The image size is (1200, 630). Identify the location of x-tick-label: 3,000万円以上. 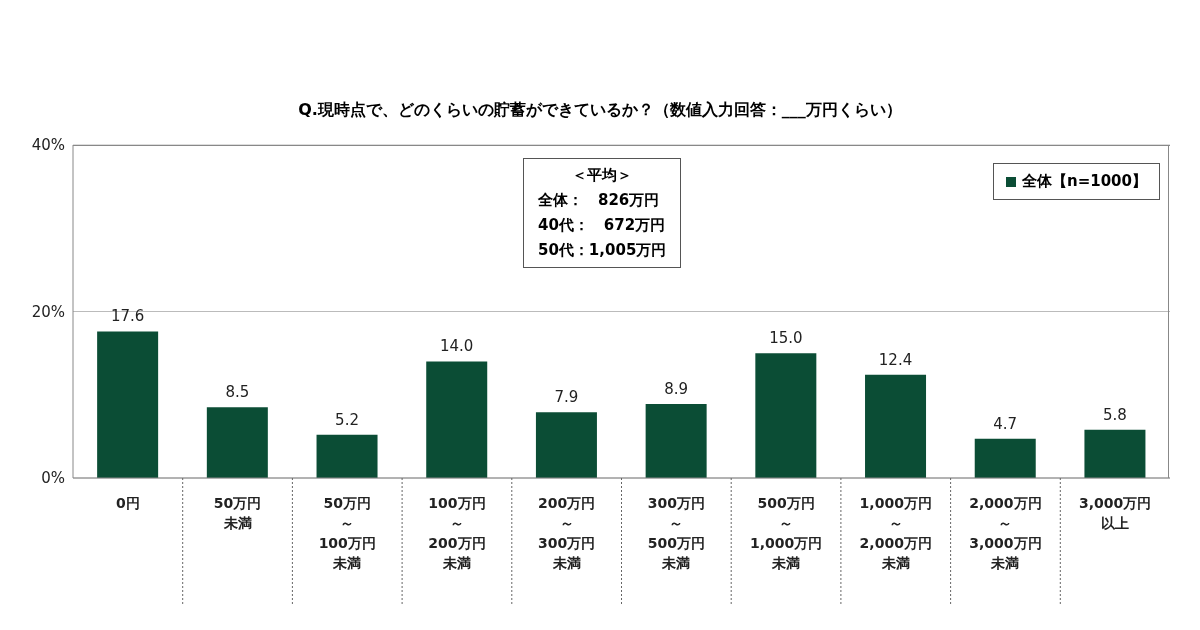
(1115, 513).